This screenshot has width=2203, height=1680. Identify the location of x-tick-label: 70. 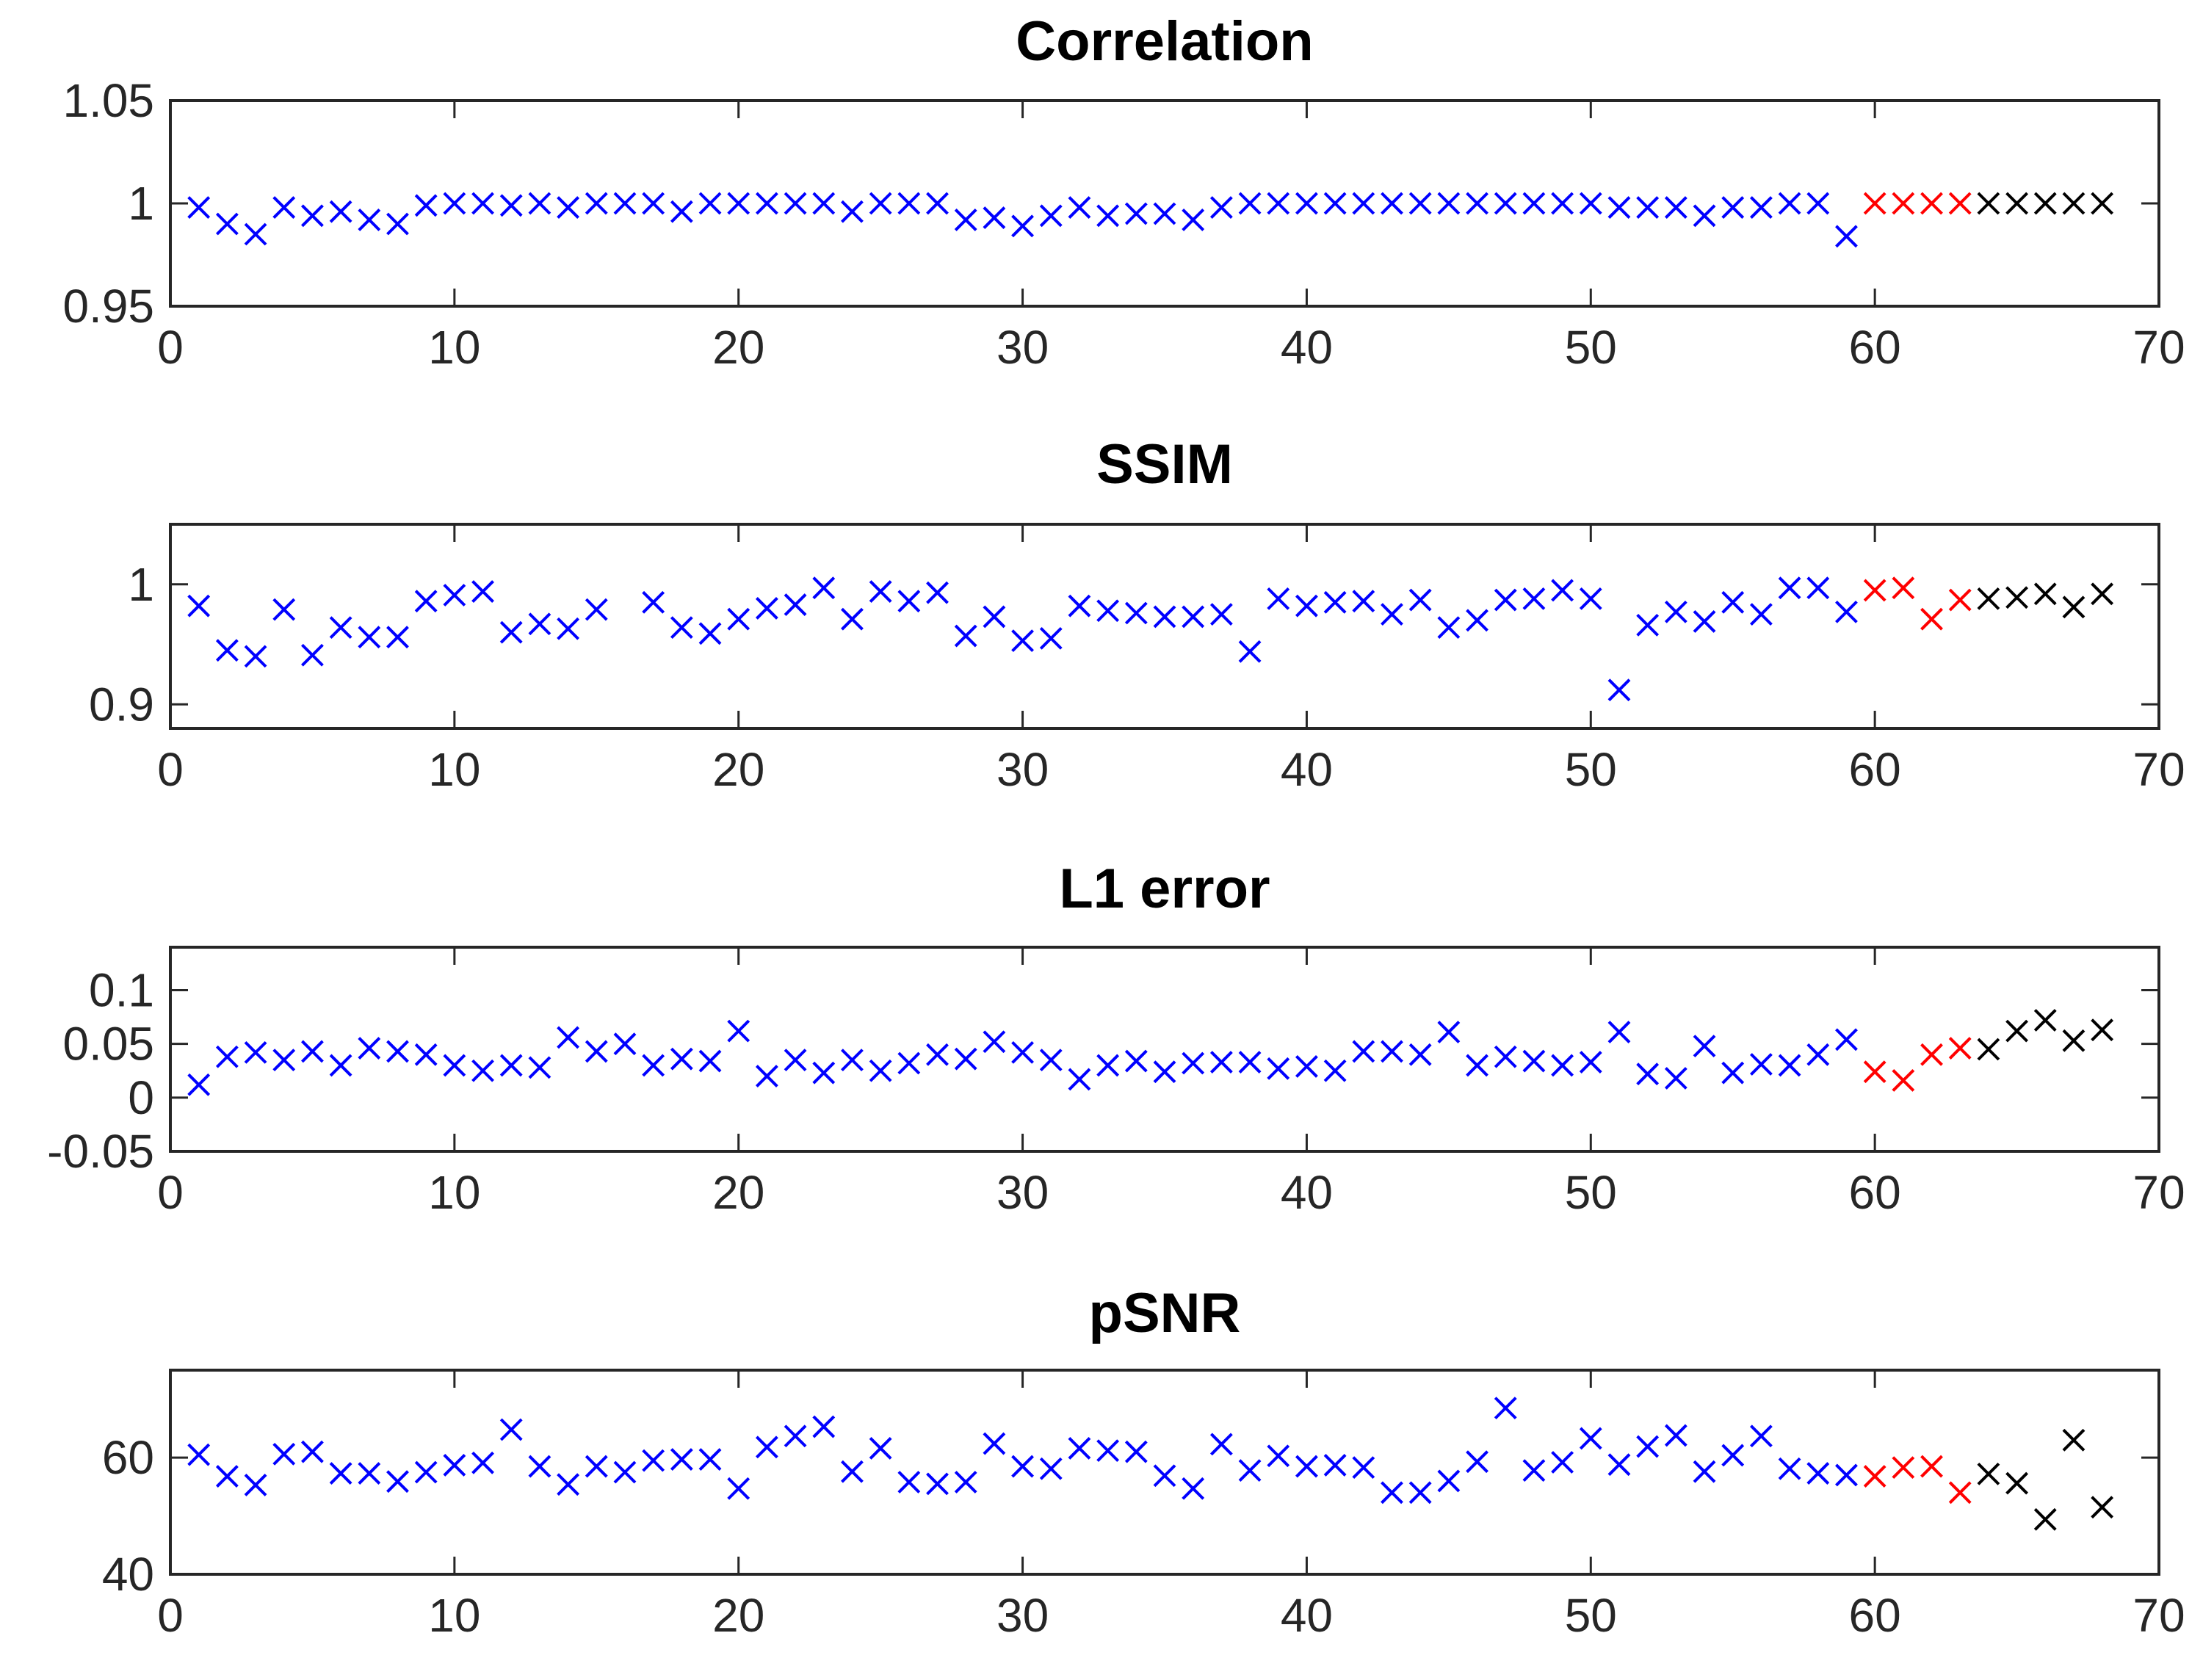
(2159, 769).